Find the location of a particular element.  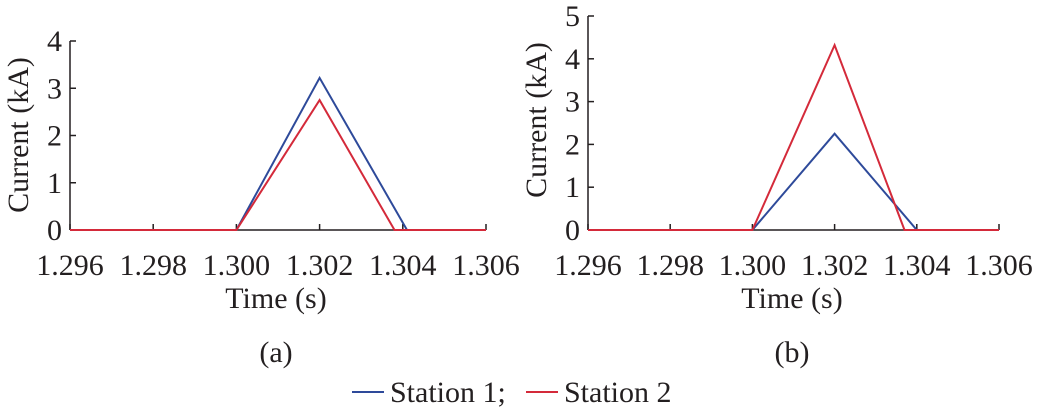

panel-label: (b) is located at coordinates (792, 352).